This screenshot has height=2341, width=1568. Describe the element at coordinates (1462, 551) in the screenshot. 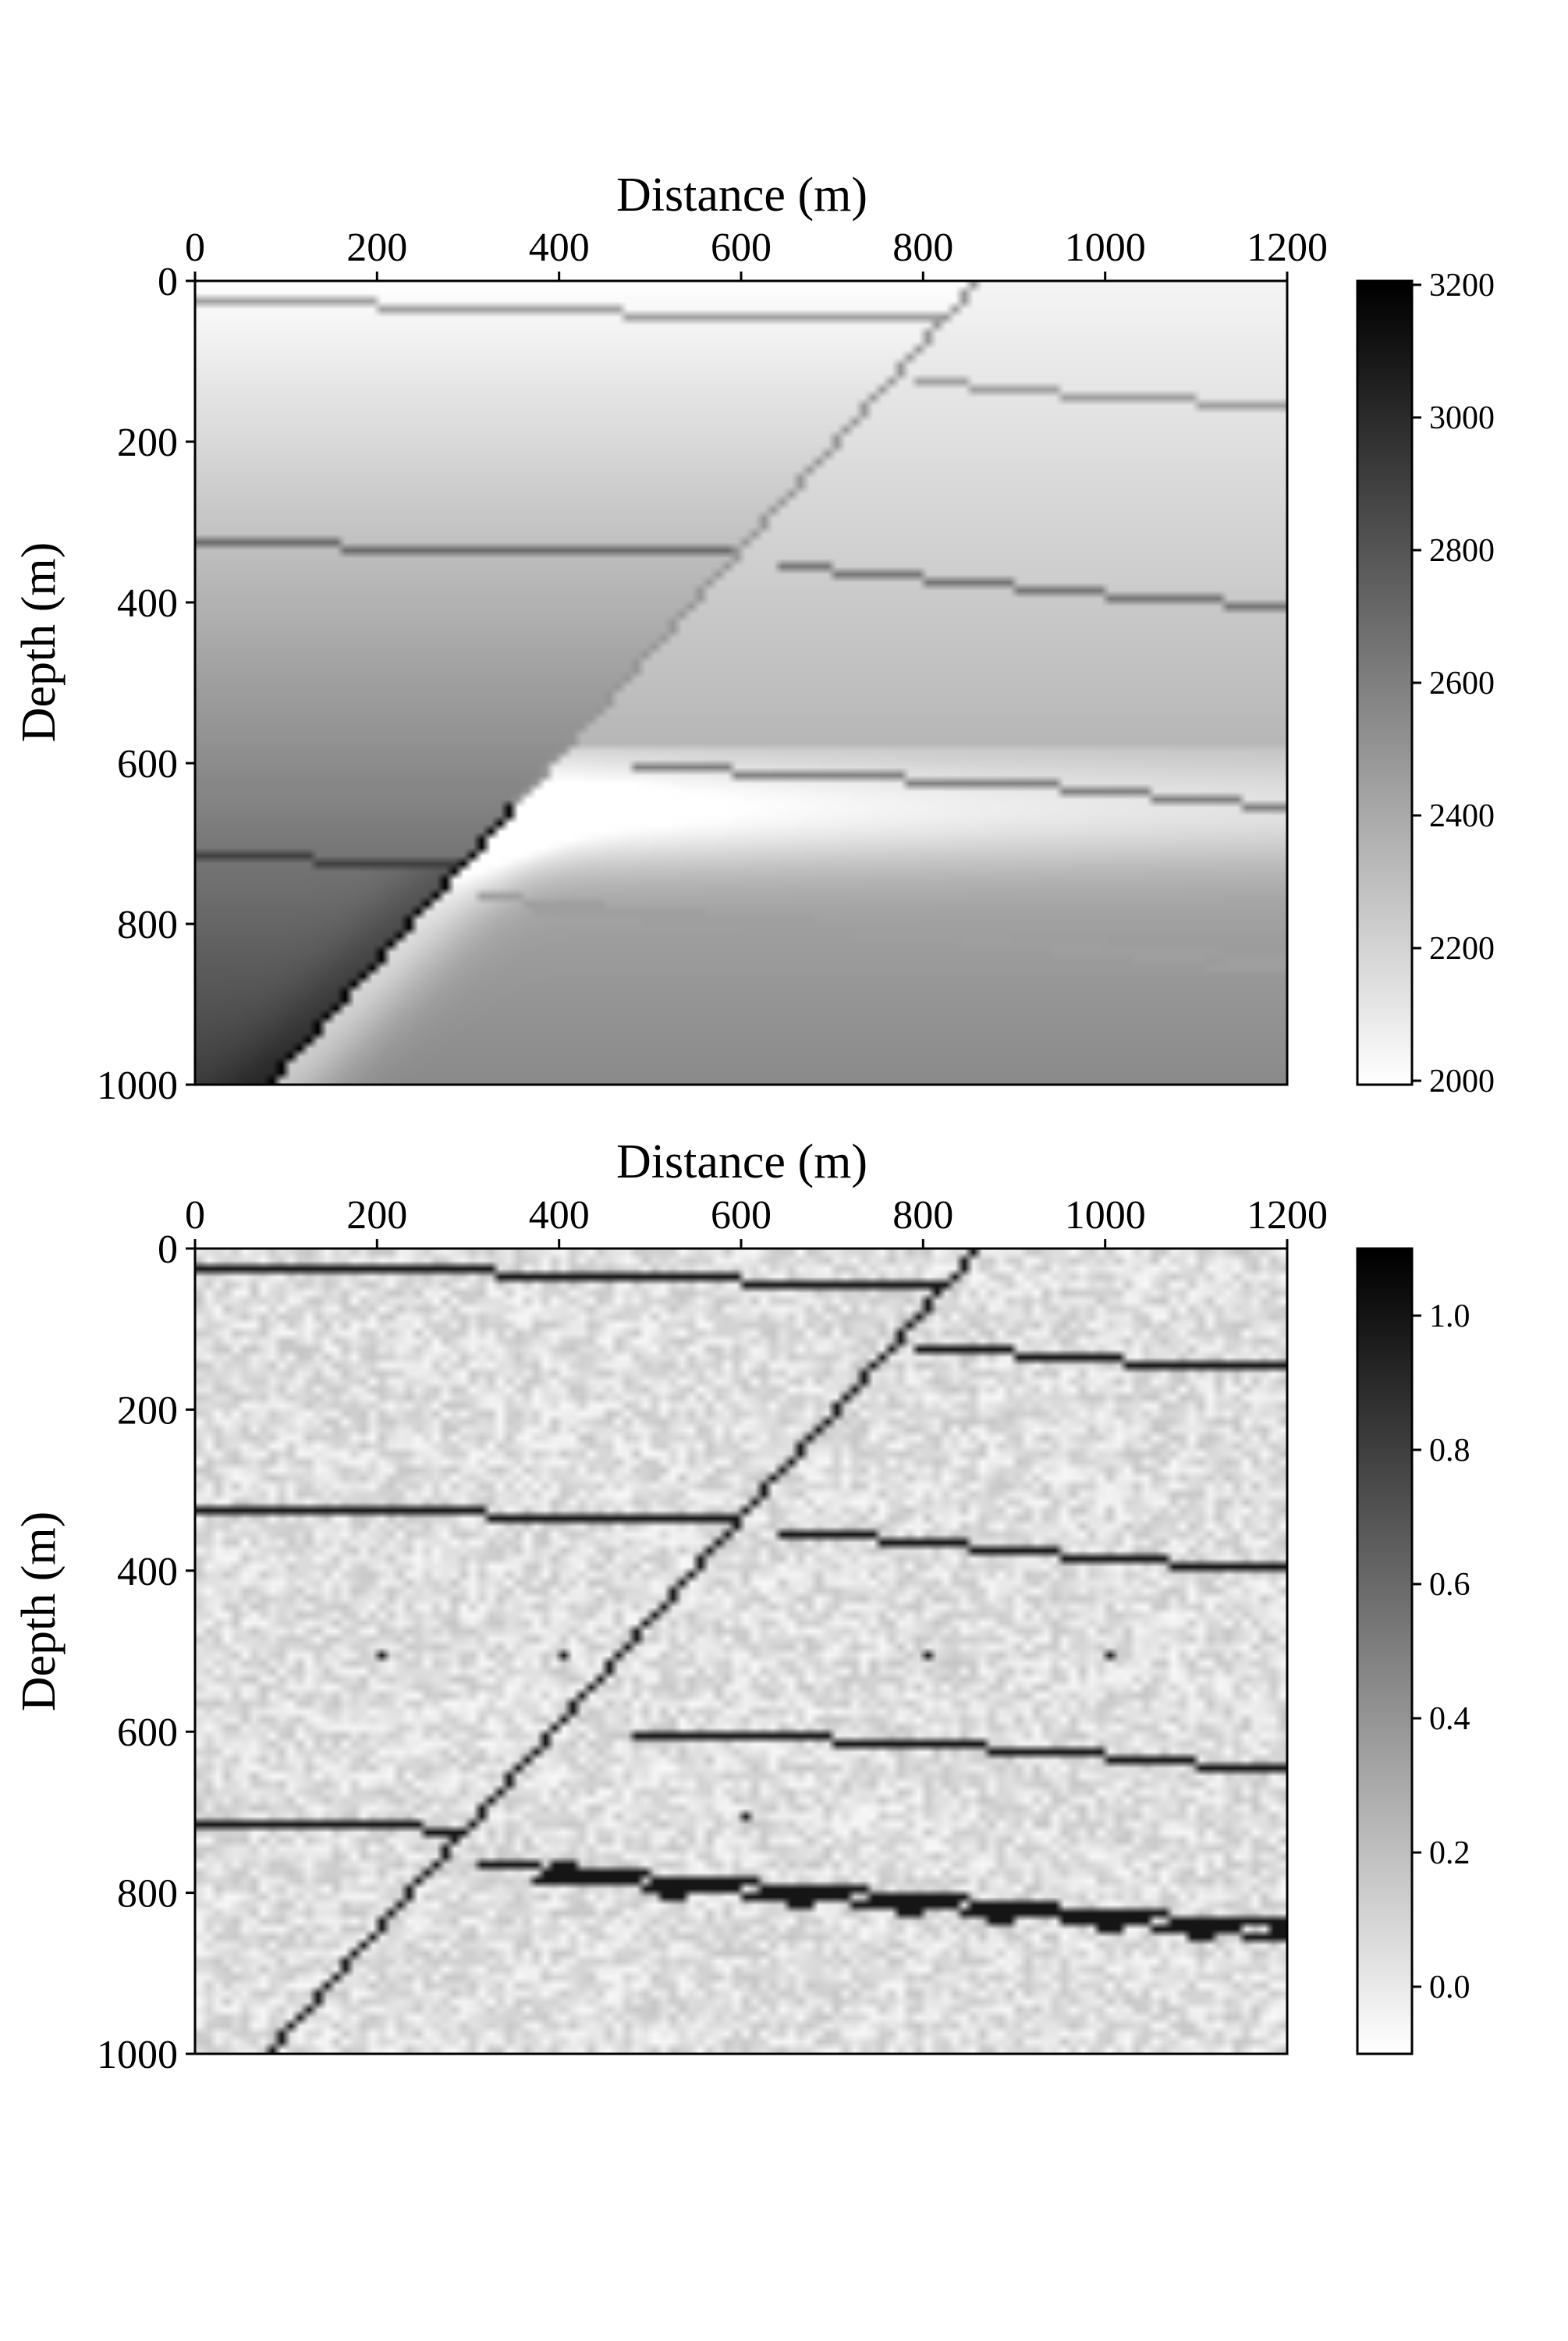

I see `colorbar-tick-label: 2800` at that location.